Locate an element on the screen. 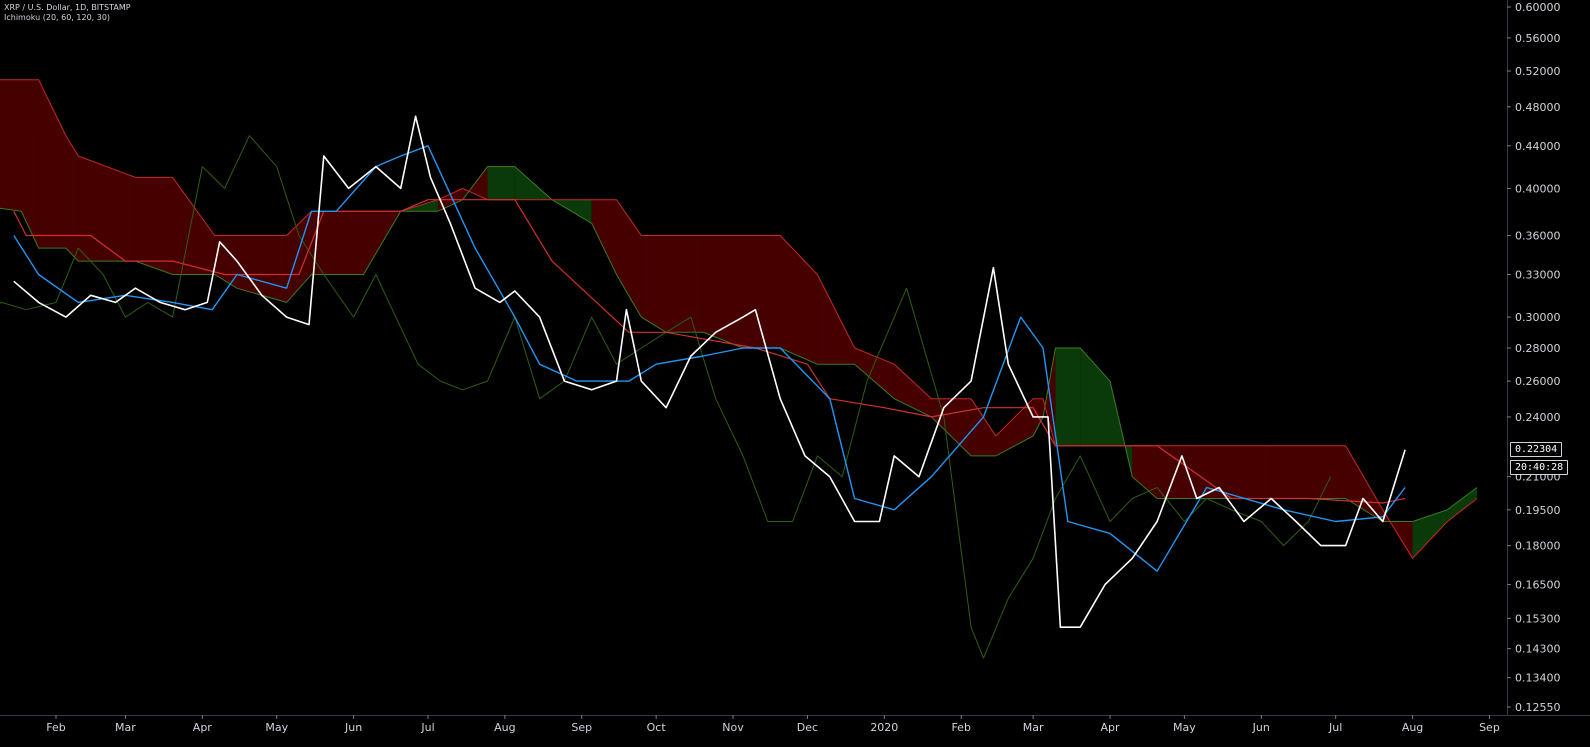  y-tick-label: 0.60000 is located at coordinates (1538, 7).